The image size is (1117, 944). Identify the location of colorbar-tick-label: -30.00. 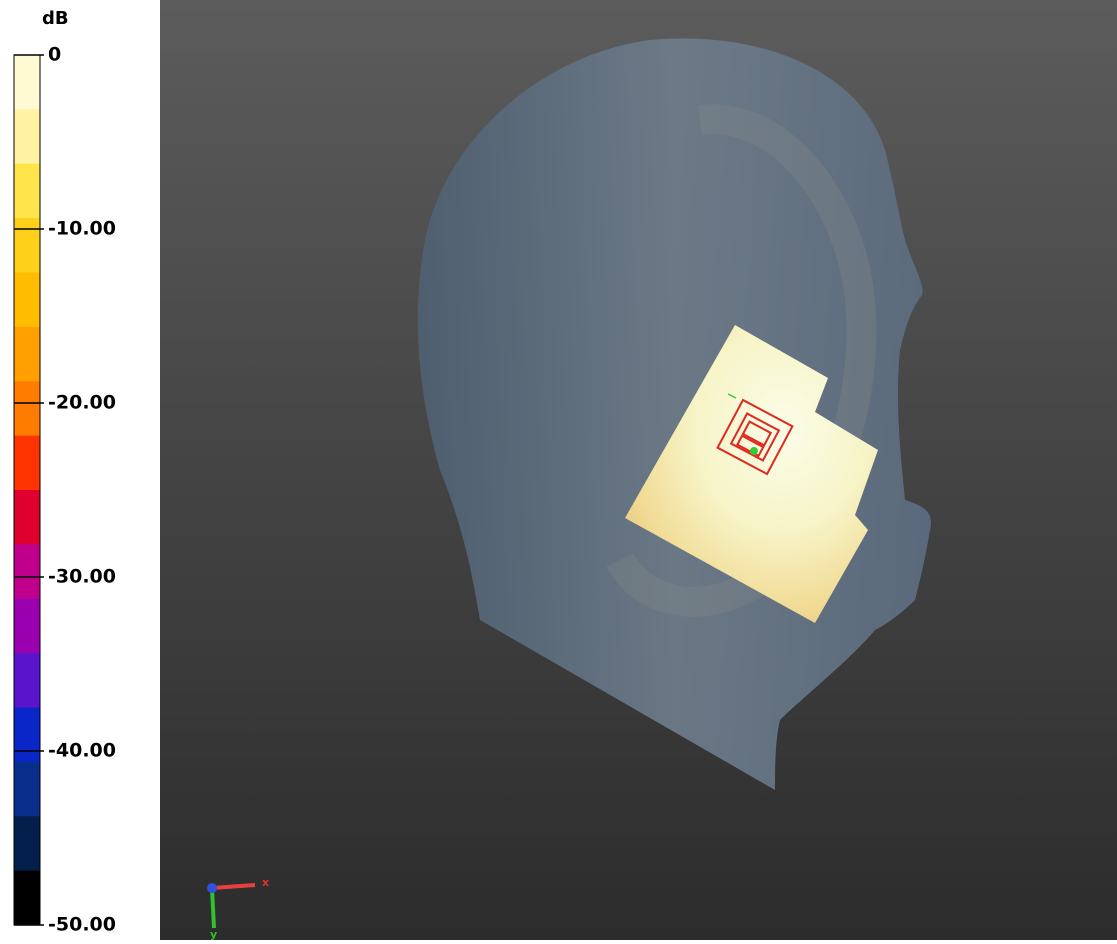
(82, 577).